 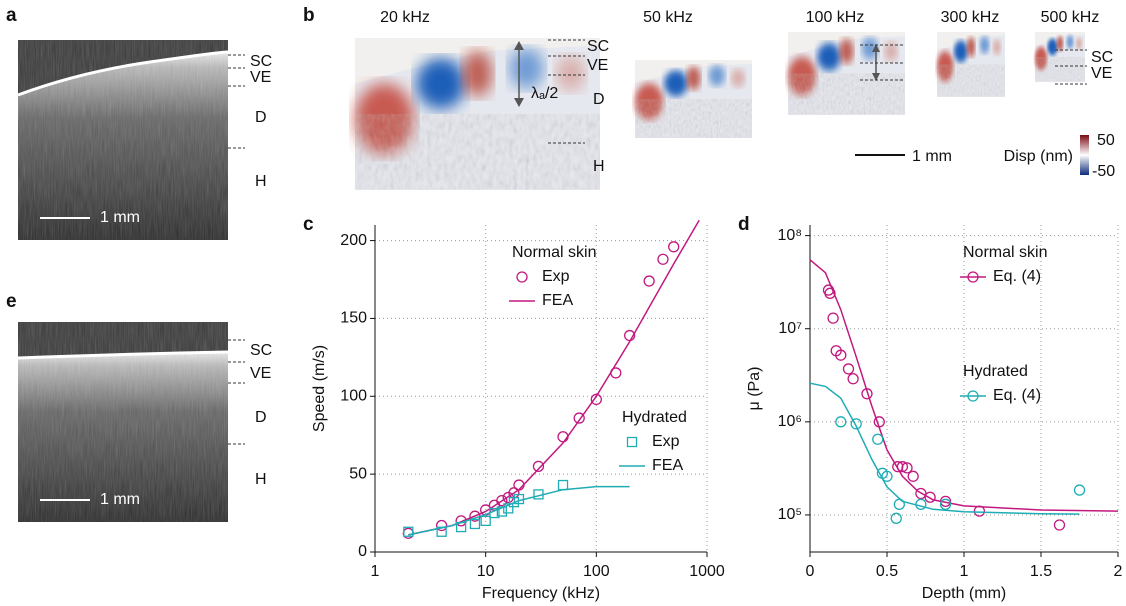 I want to click on panel-label: c, so click(x=308, y=224).